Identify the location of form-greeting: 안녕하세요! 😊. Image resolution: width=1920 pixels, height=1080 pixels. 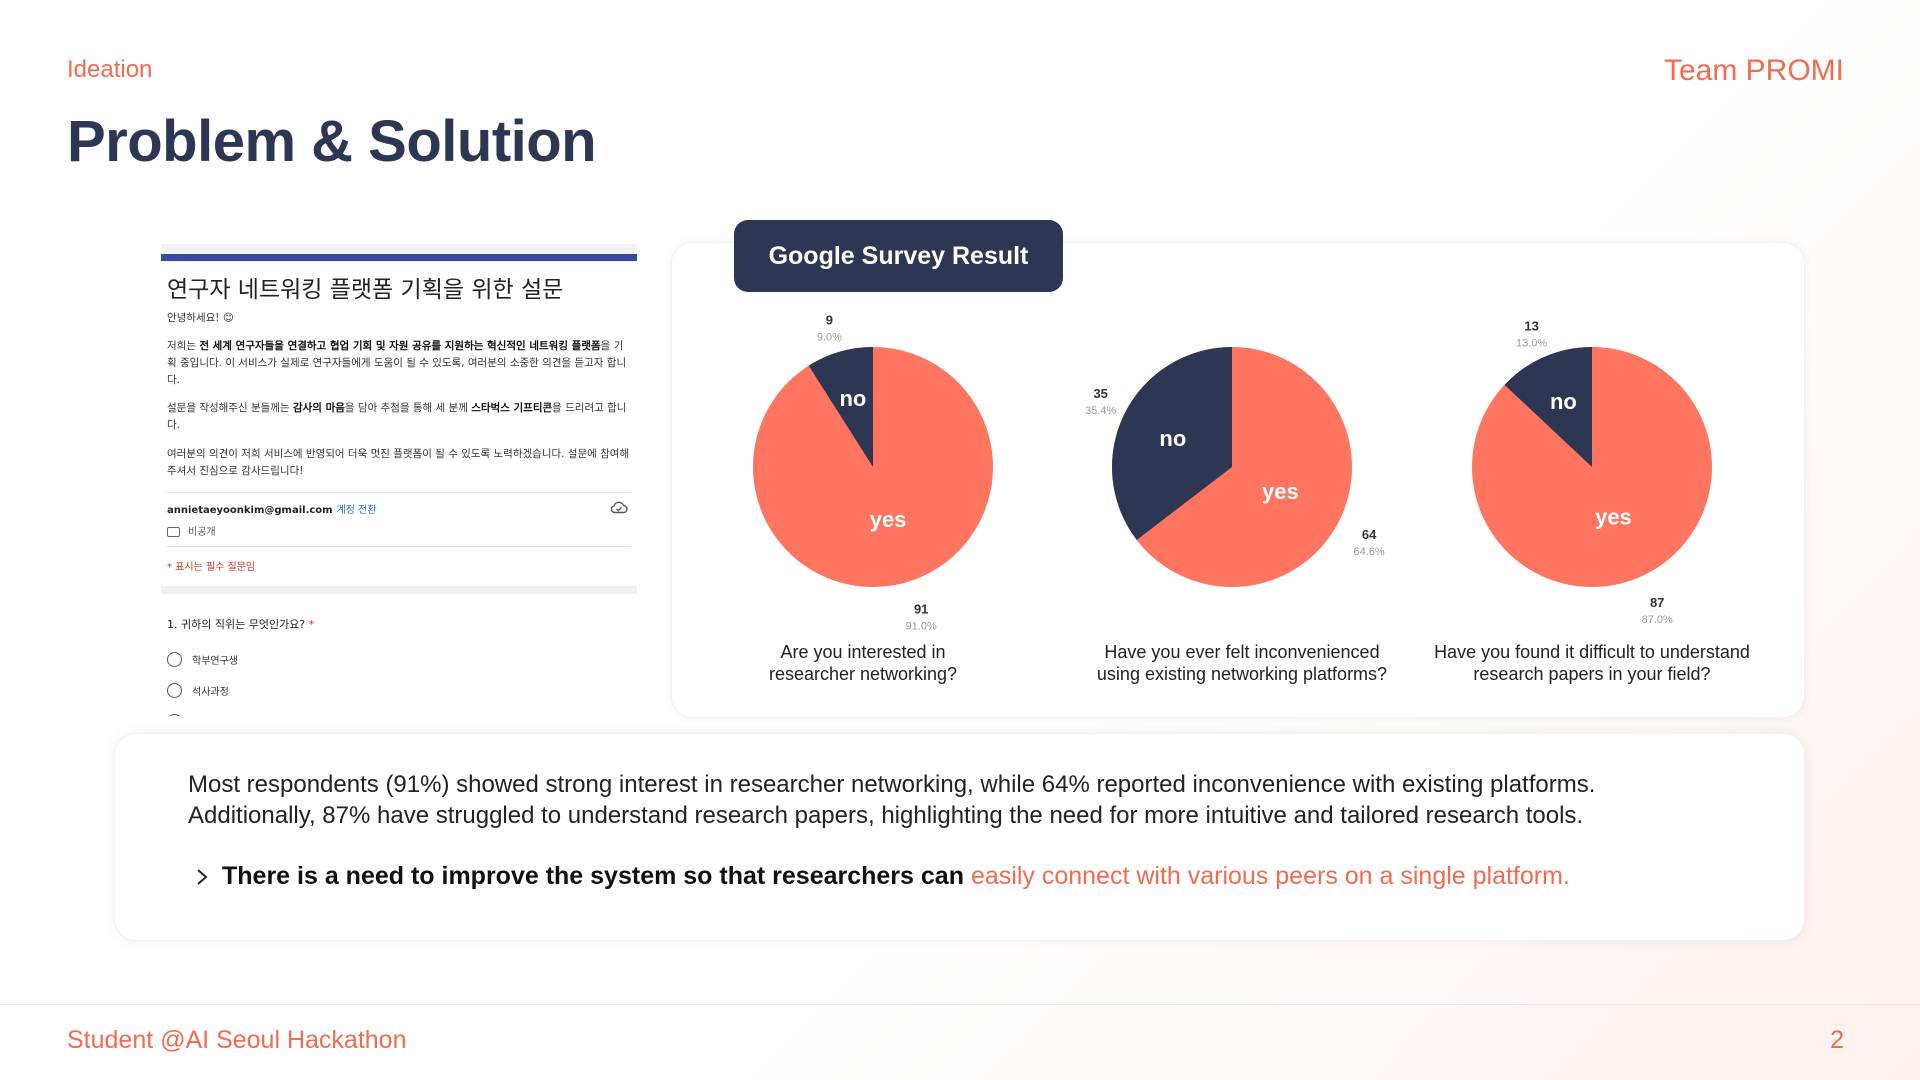
(200, 318).